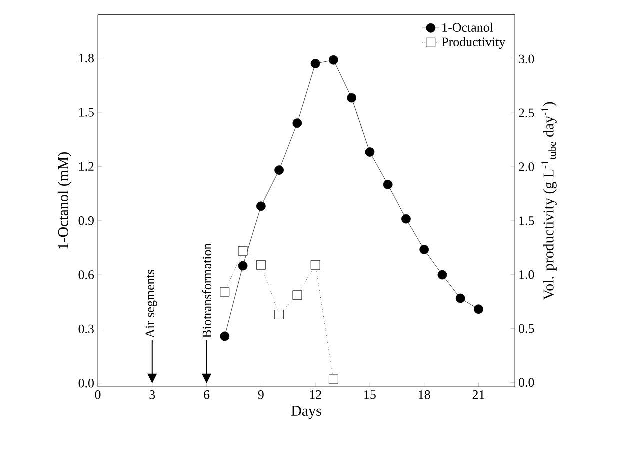  Describe the element at coordinates (549, 201) in the screenshot. I see `y2-axis-title: Vol. productivity (g L$^{-1}$$_{tube}$ day$^{-1}$)` at that location.